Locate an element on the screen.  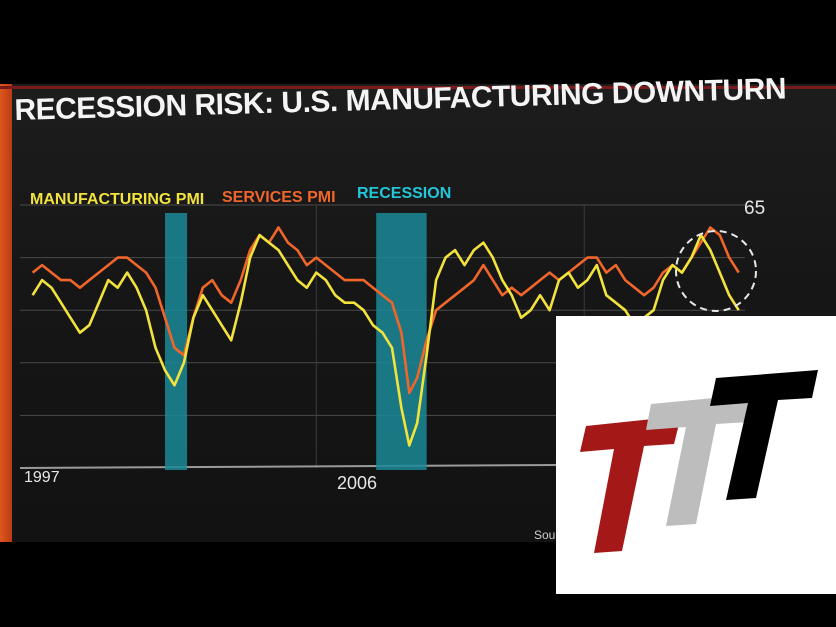
source-note: Sou is located at coordinates (544, 535).